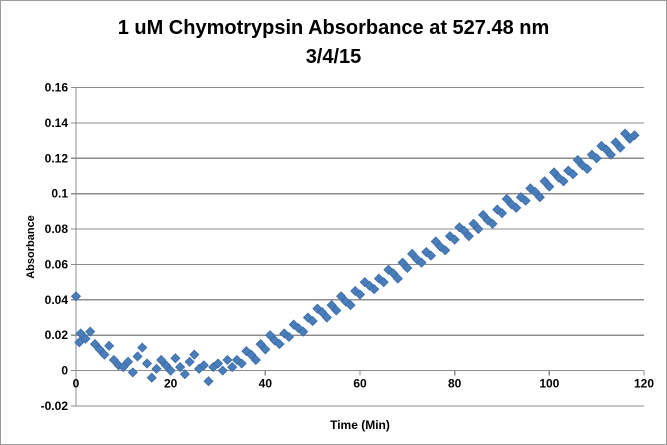  Describe the element at coordinates (59, 194) in the screenshot. I see `y-tick-label: 0.1` at that location.